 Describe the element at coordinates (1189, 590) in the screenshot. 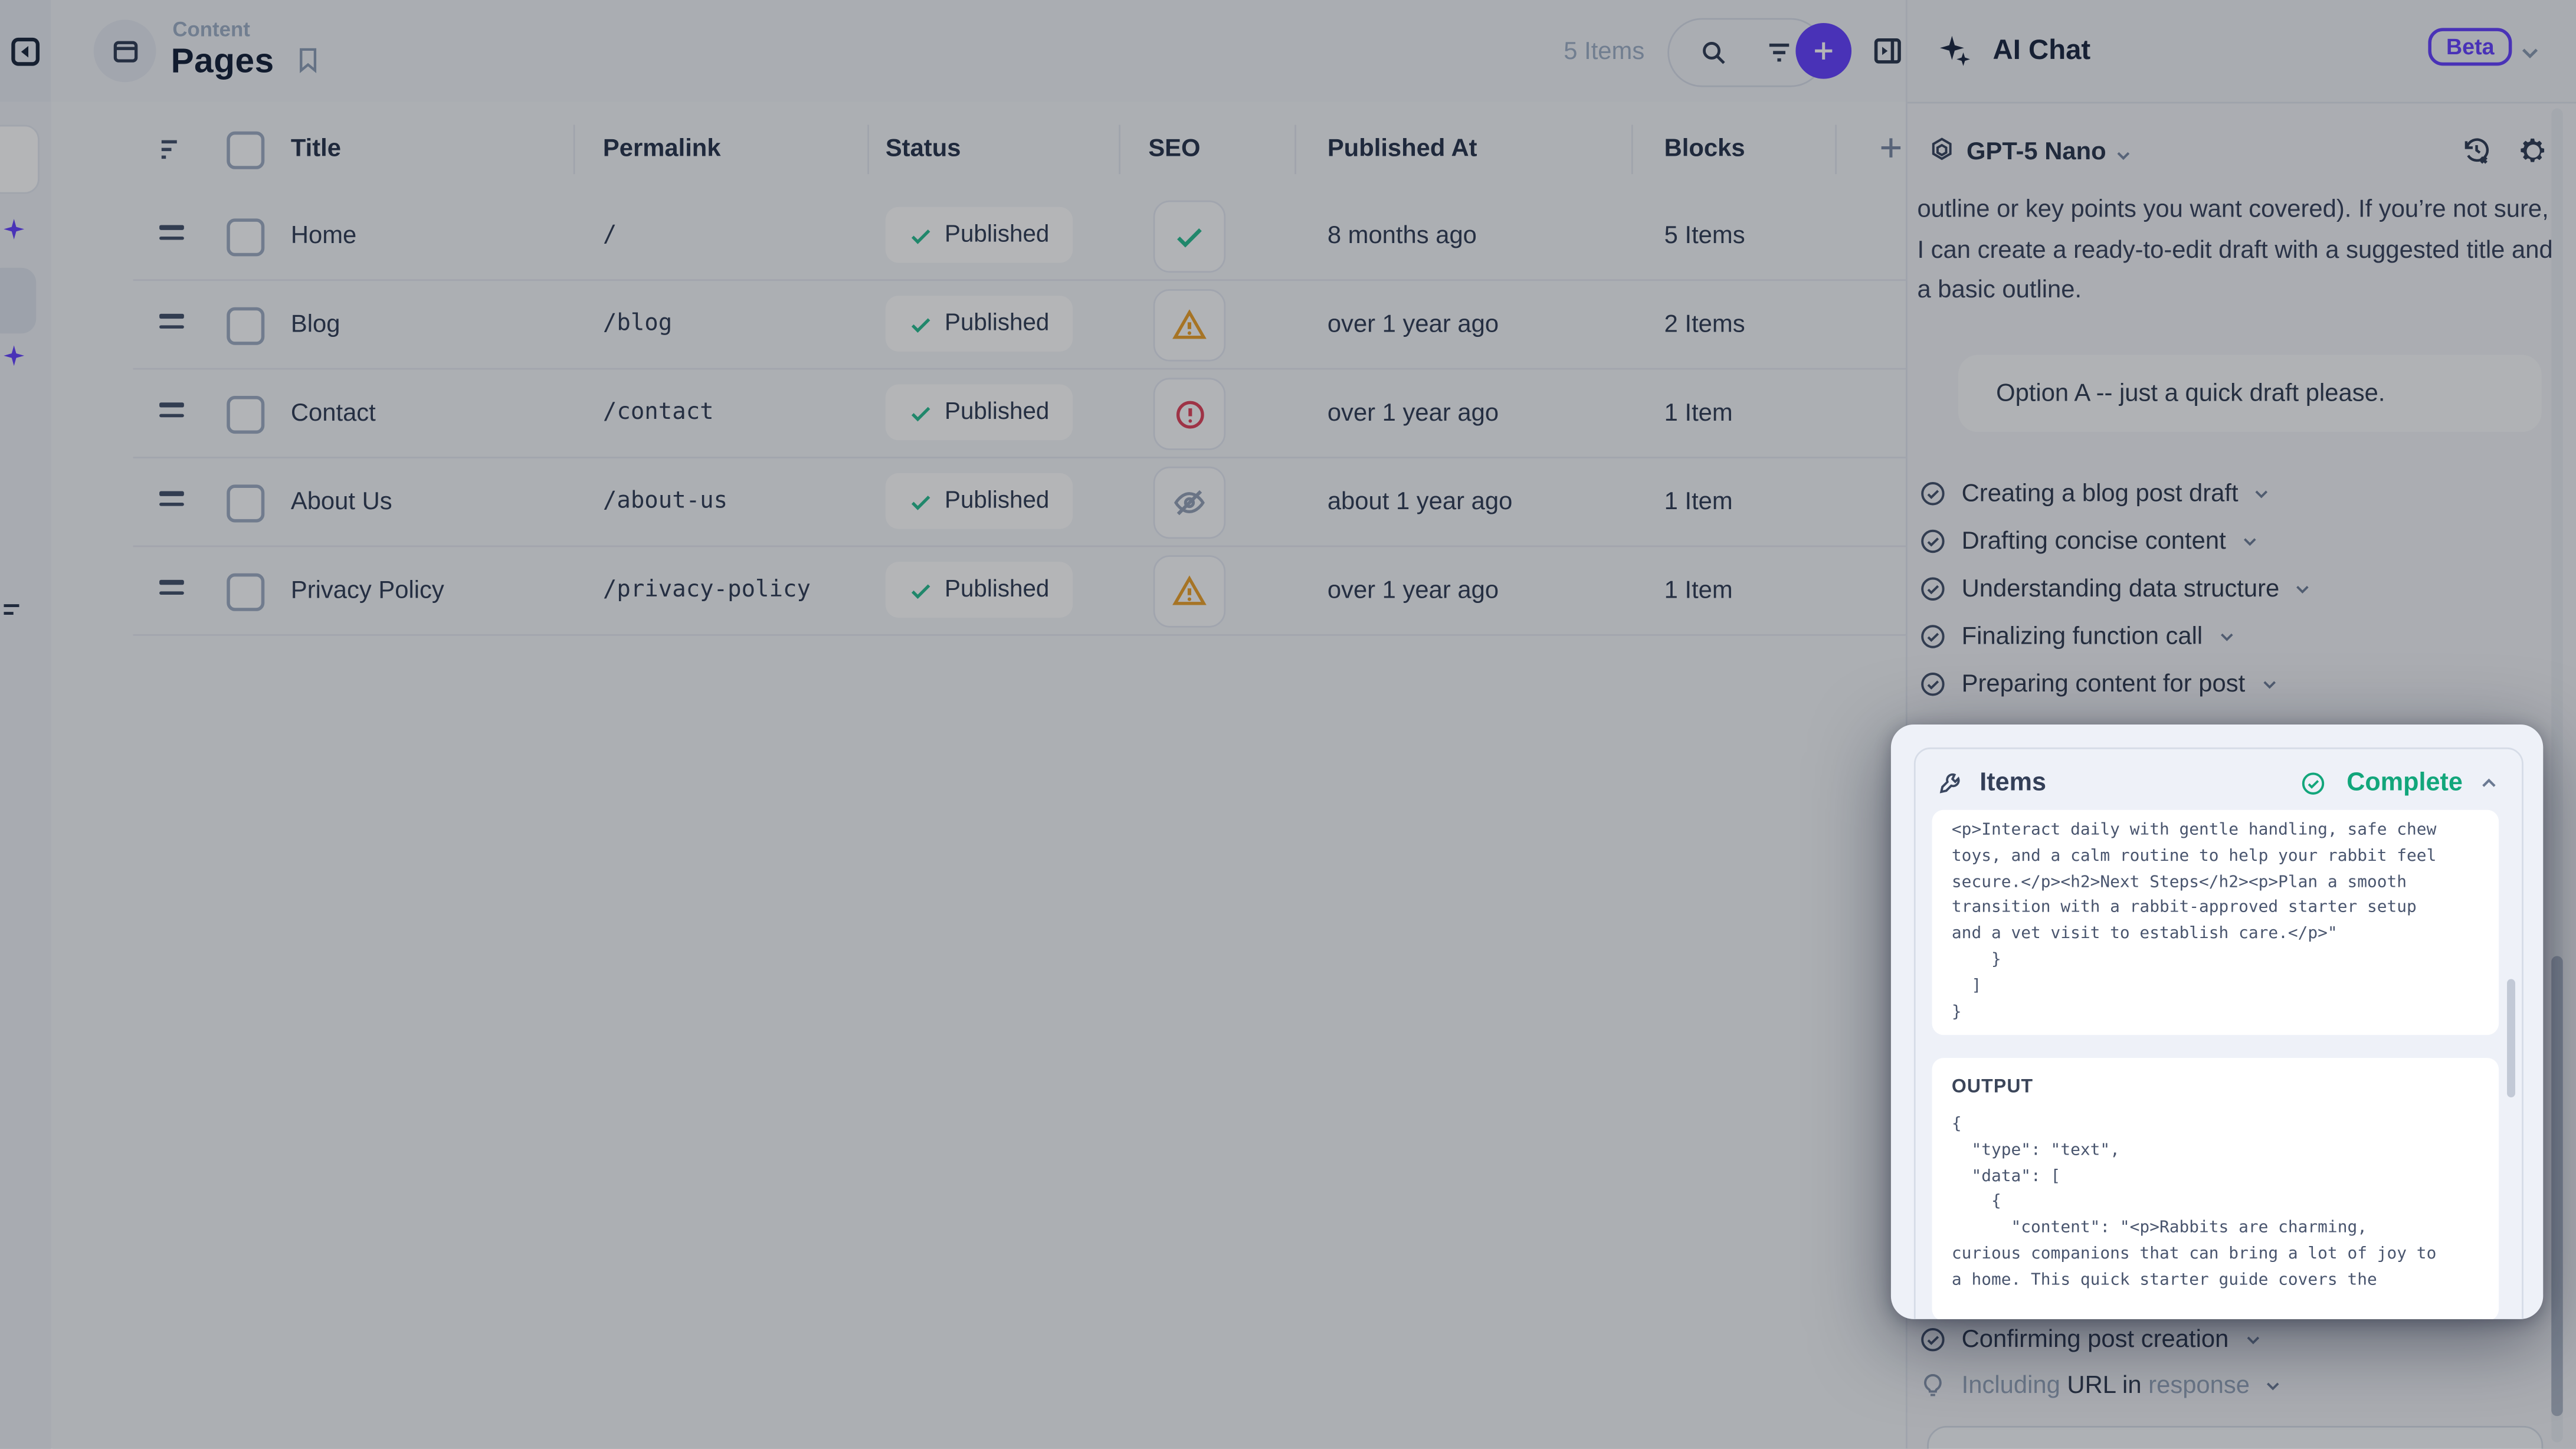

I see `warning-triangle-icon` at that location.